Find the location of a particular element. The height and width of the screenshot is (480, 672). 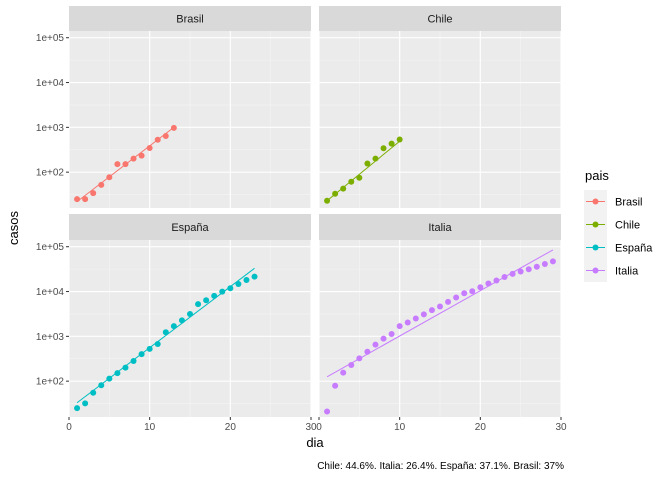

legend: pais Brasil Chile España Italia is located at coordinates (618, 225).